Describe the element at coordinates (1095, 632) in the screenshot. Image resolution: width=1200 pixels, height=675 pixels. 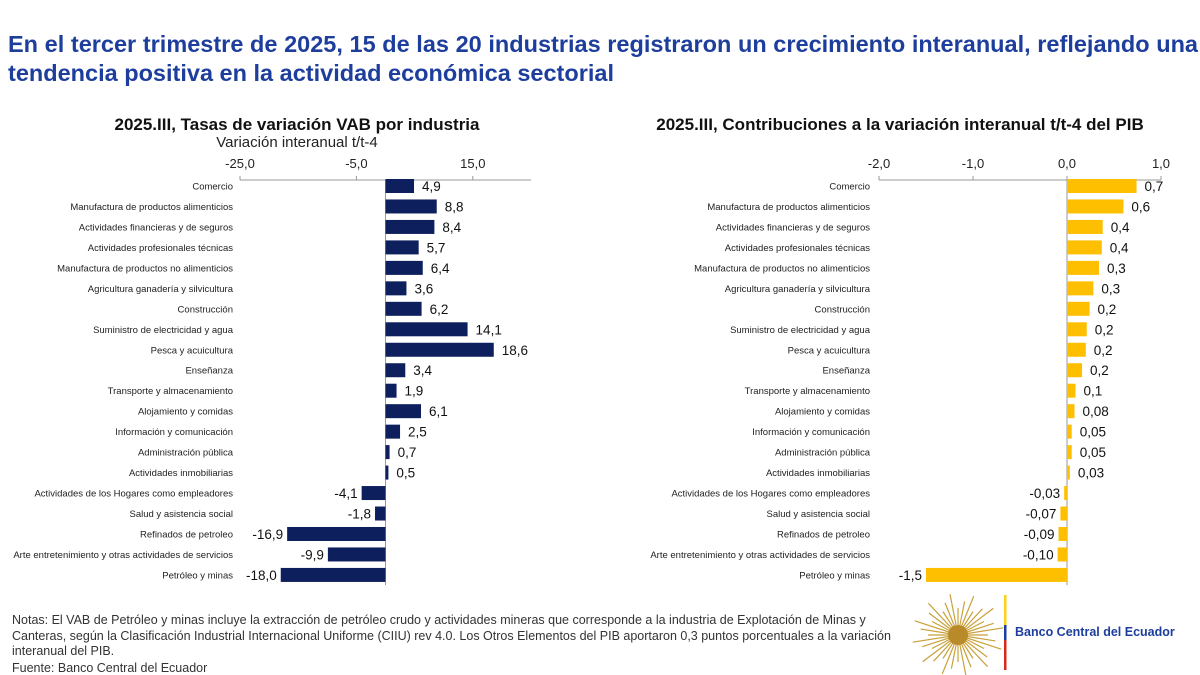
I see `bank-name: Banco Central del Ecuador` at that location.